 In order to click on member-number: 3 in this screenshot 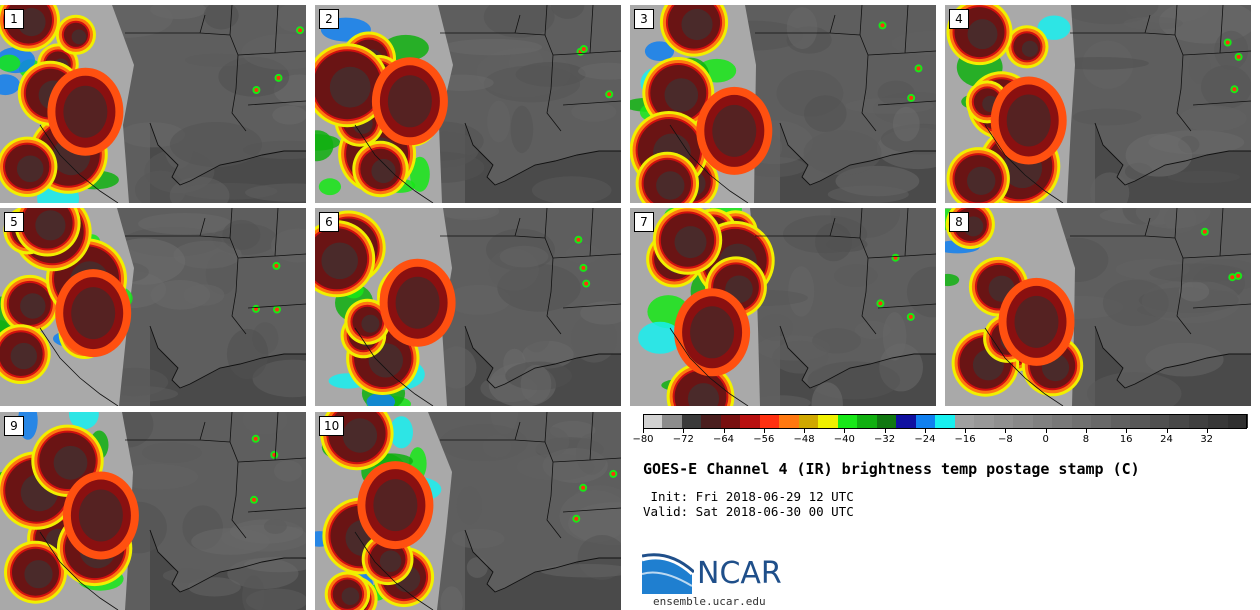, I will do `click(644, 19)`.